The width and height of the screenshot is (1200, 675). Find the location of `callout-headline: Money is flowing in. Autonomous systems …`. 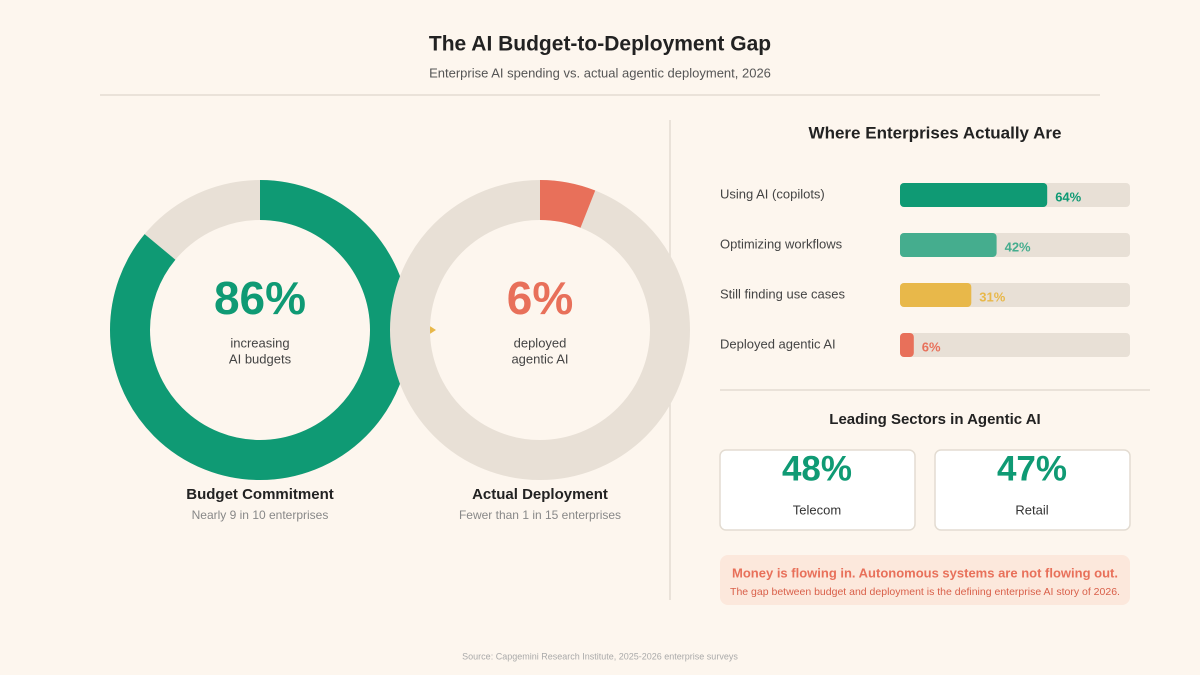

callout-headline: Money is flowing in. Autonomous systems … is located at coordinates (925, 572).